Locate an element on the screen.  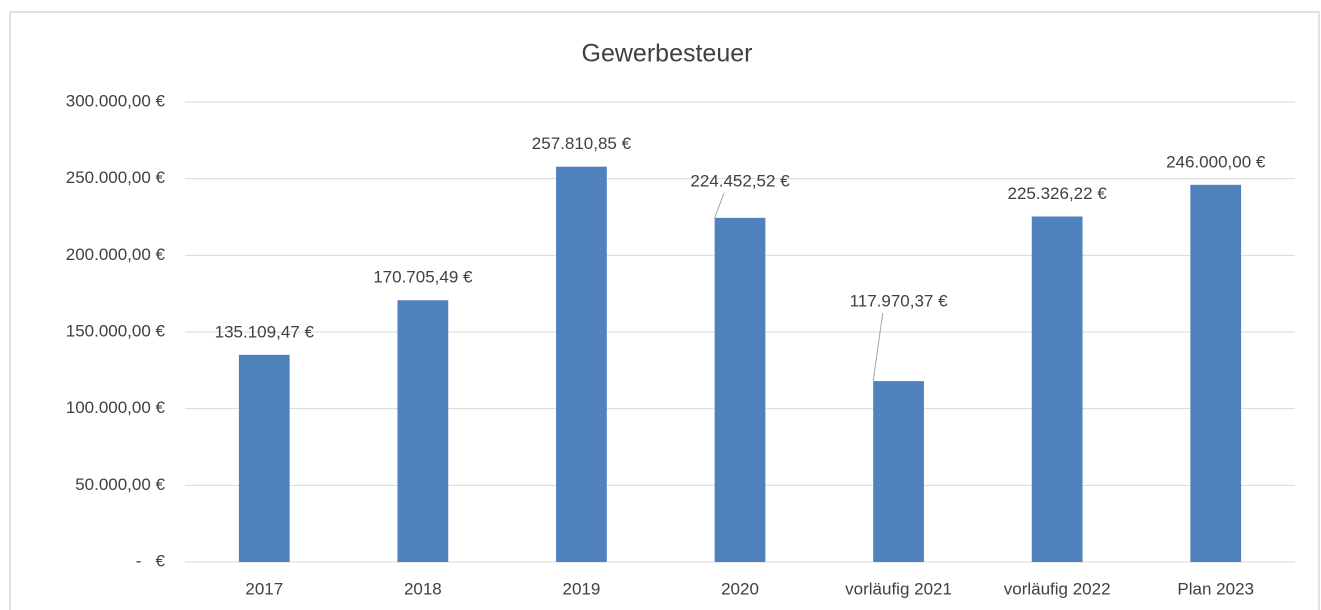
y-tick-label: 250.000,00 € is located at coordinates (116, 177).